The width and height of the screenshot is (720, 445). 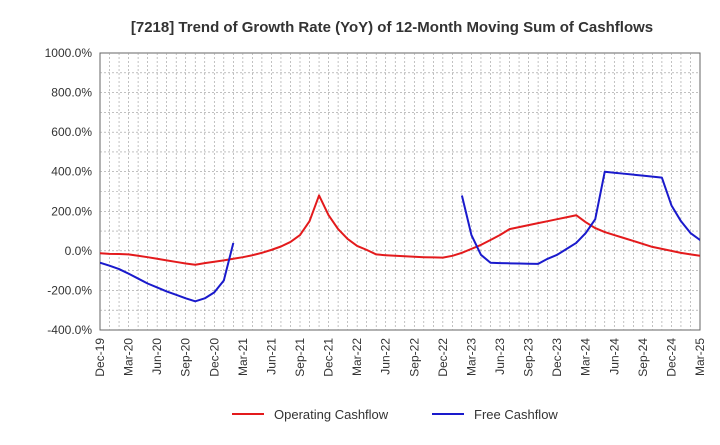 I want to click on y-tick-label: 1000.0%, so click(x=69, y=53).